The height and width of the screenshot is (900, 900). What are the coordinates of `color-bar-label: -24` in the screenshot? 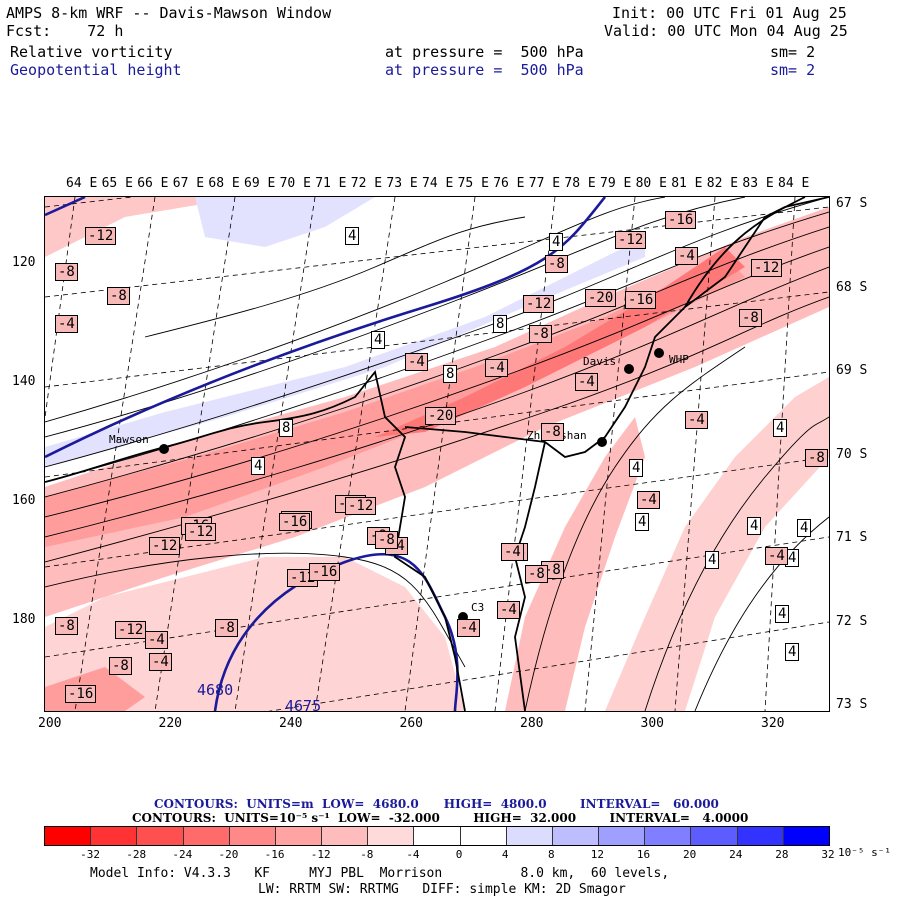 It's located at (182, 854).